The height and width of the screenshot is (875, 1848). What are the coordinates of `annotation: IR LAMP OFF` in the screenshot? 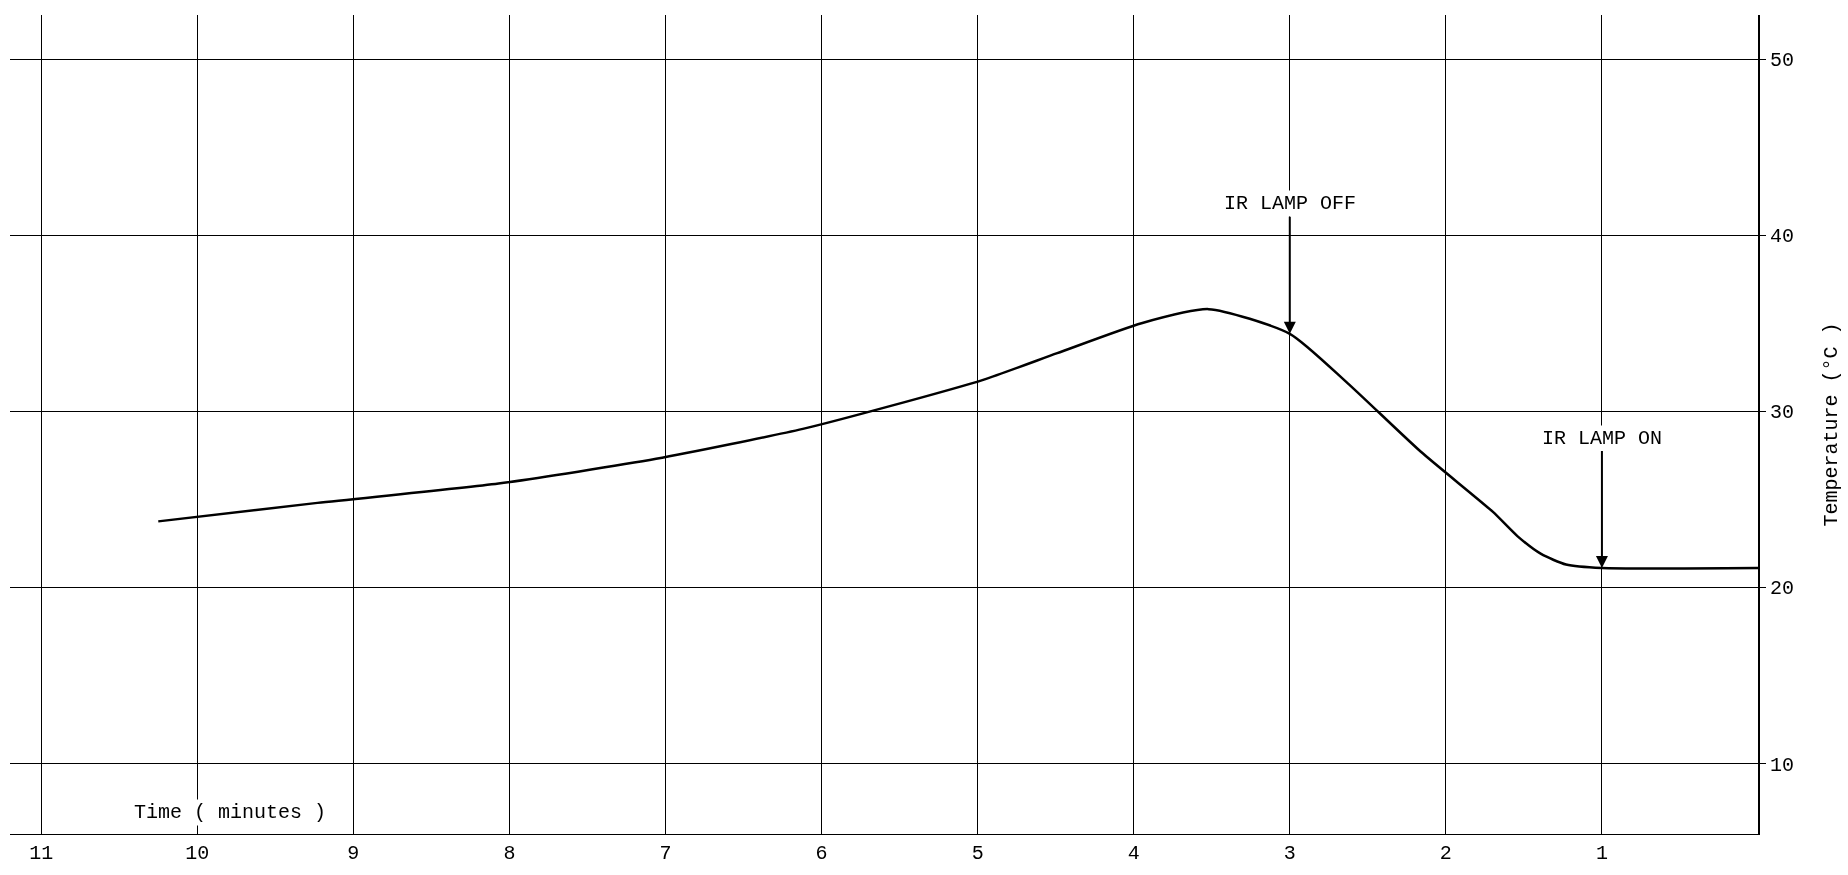 It's located at (1290, 203).